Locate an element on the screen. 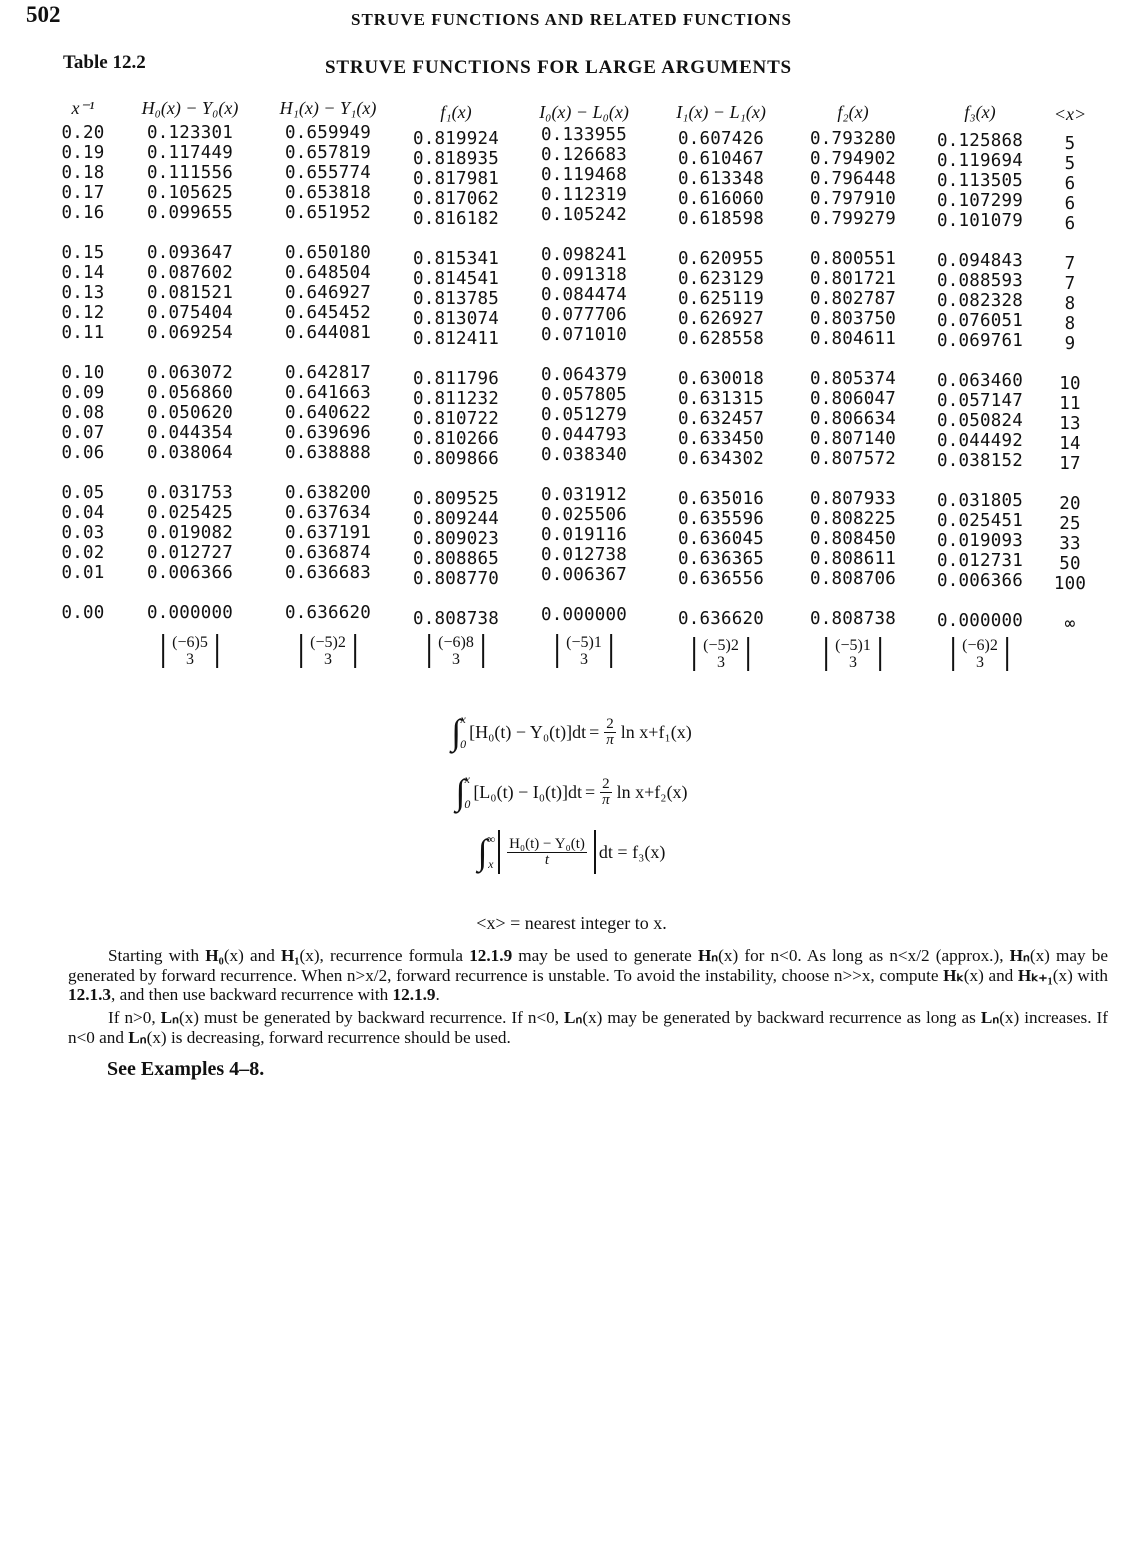 This screenshot has height=1553, width=1143. cell-f1: 0.815341 is located at coordinates (456, 259).